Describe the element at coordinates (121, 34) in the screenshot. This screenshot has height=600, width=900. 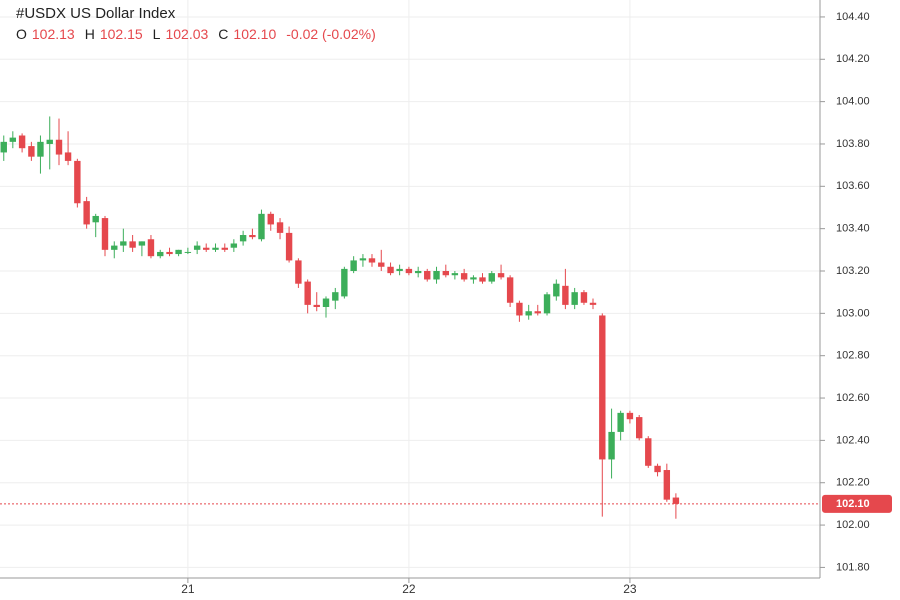
I see `ohlc-value: 102.15` at that location.